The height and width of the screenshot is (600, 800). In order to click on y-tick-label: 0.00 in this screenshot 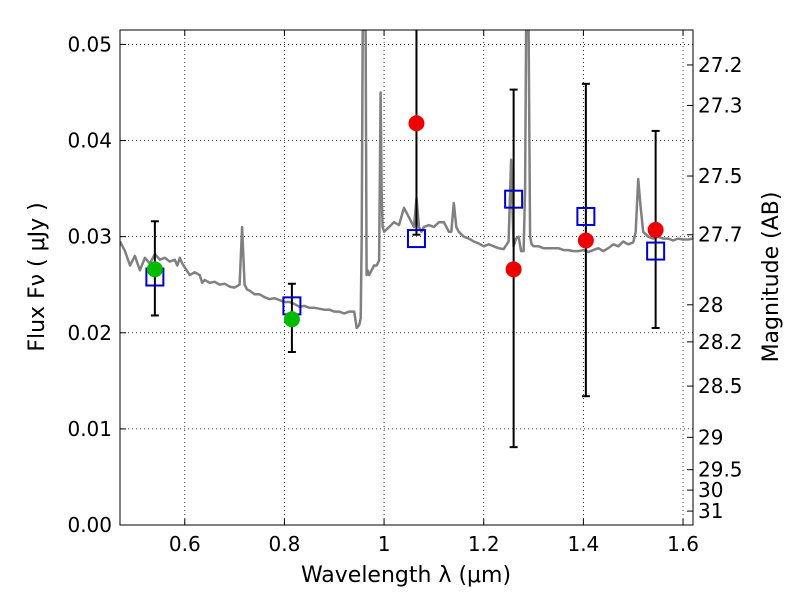, I will do `click(89, 525)`.